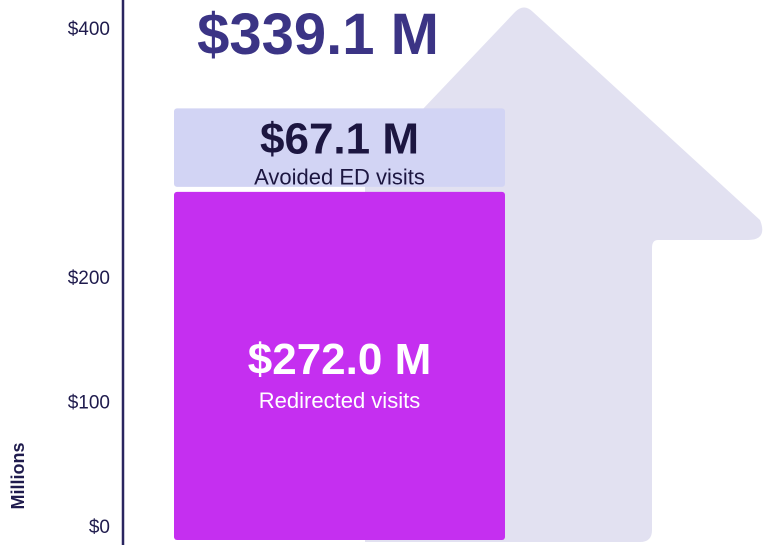 This screenshot has height=545, width=768. I want to click on segment-name-label: Redirected visits, so click(339, 400).